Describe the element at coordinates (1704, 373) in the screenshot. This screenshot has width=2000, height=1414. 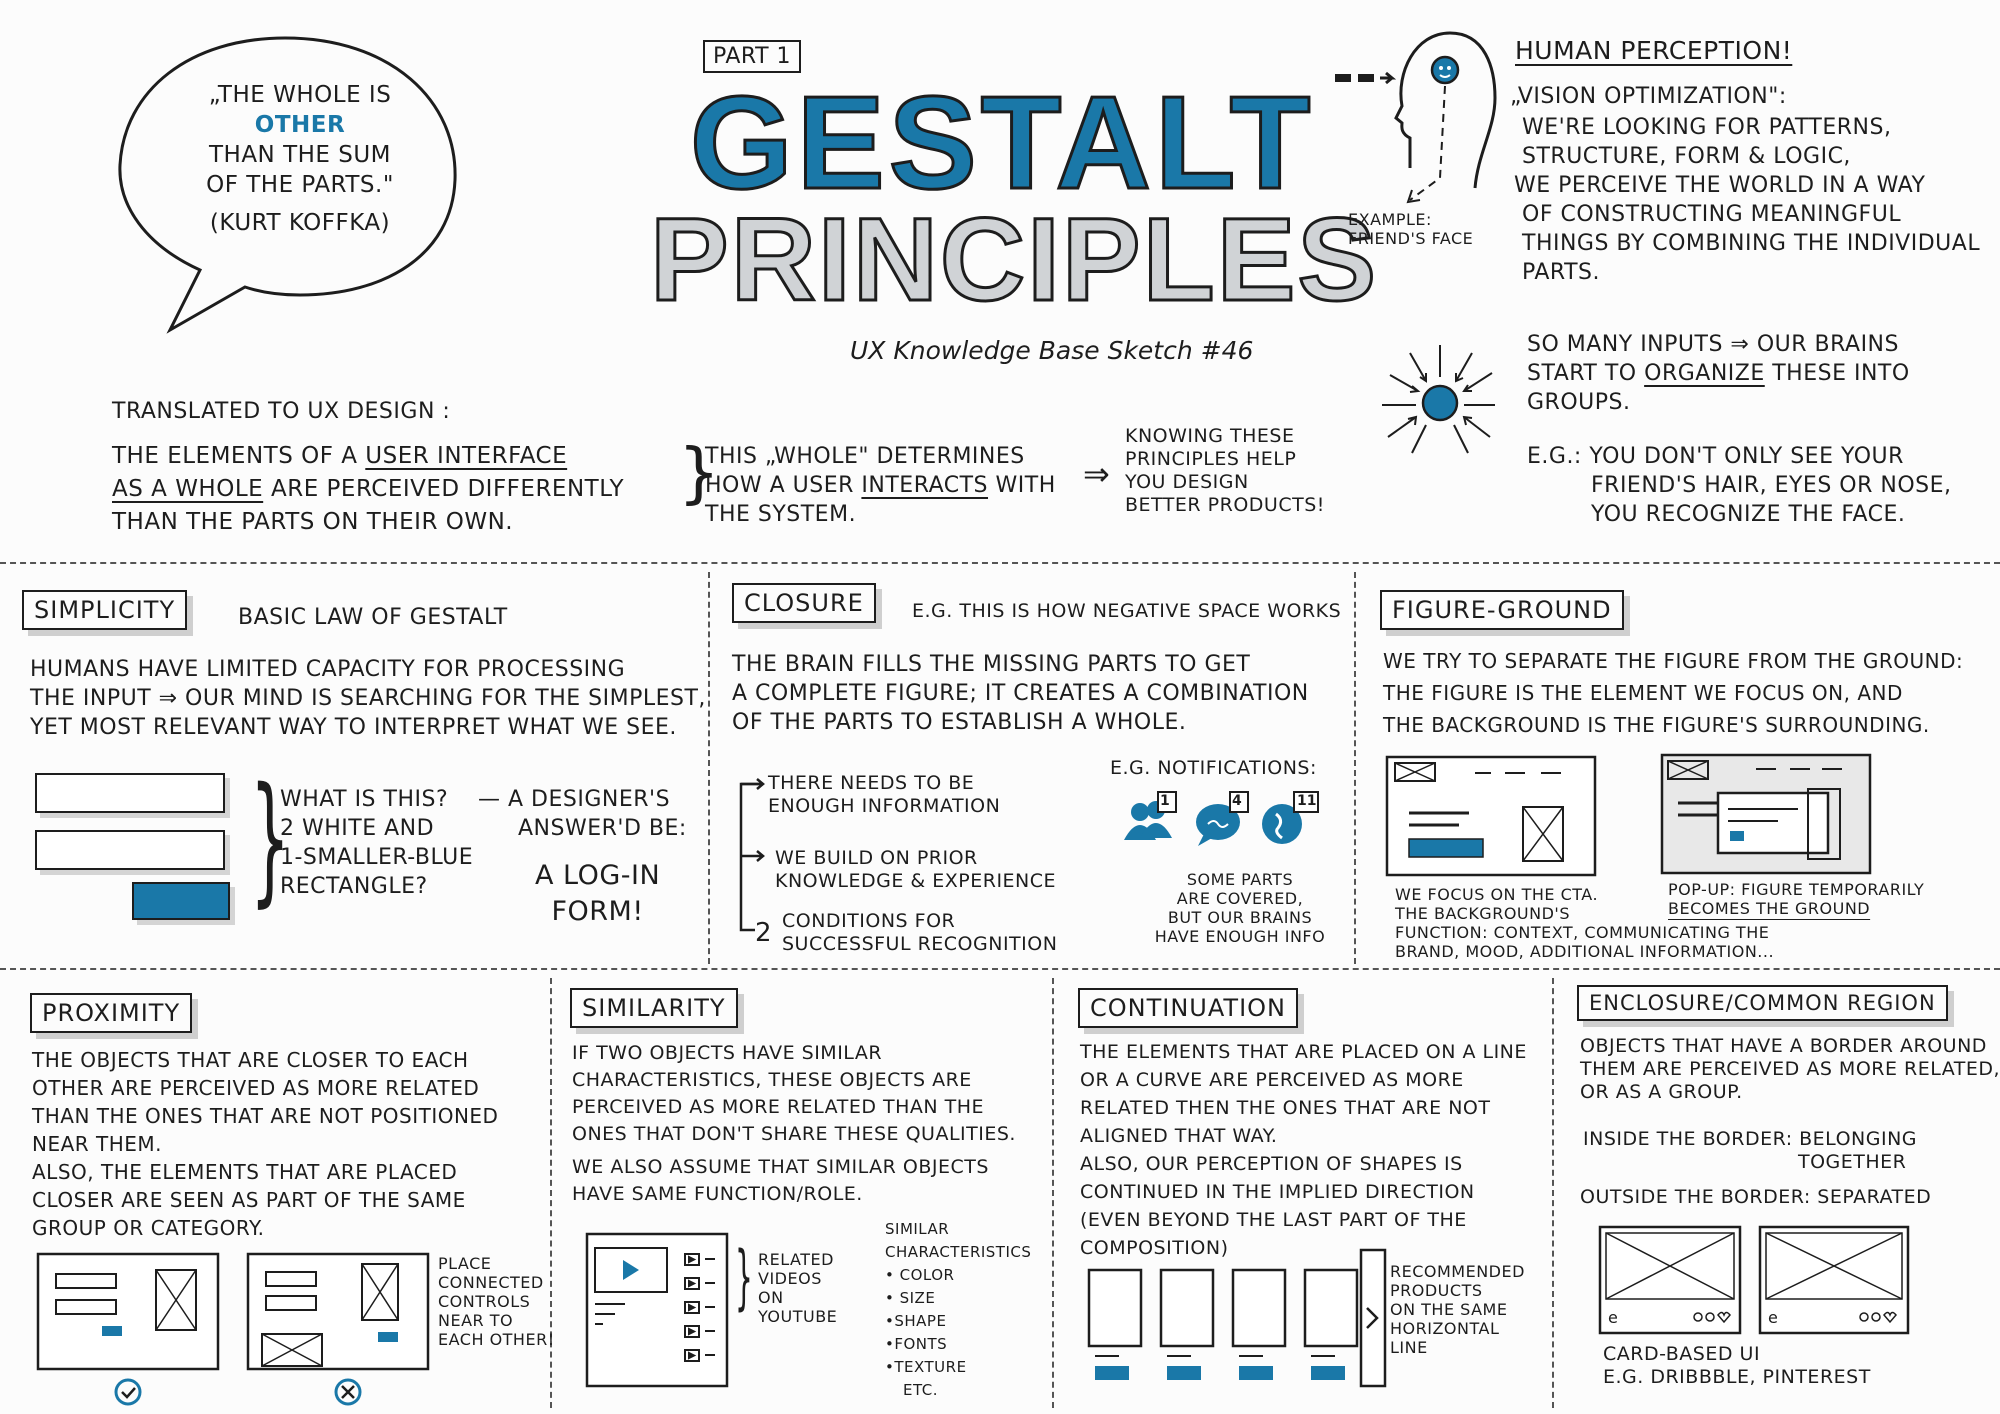
I see `inputs-line-underlined: ORGANIZE` at that location.